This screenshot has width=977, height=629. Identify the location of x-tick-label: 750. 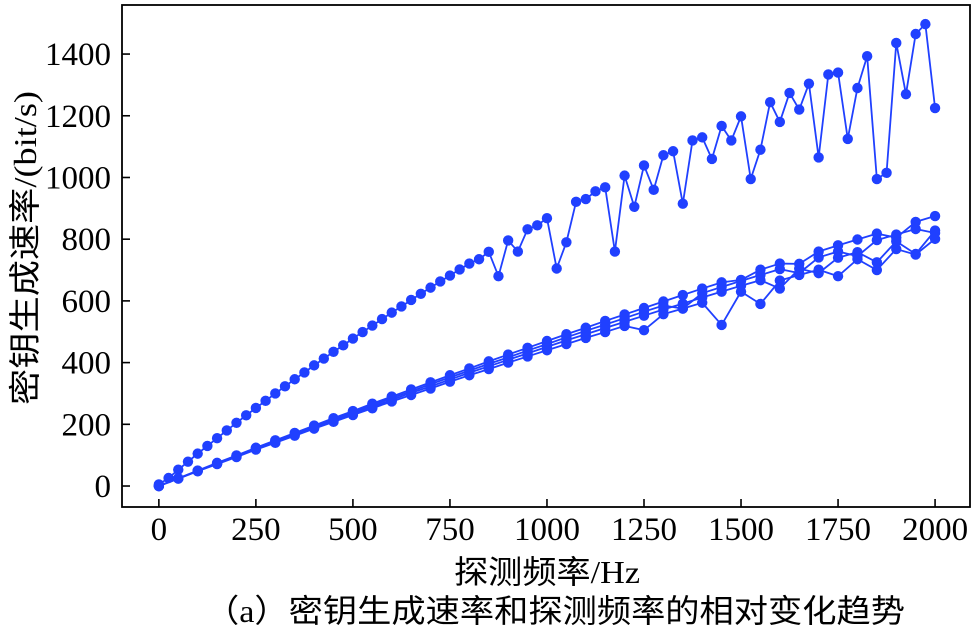
(450, 530).